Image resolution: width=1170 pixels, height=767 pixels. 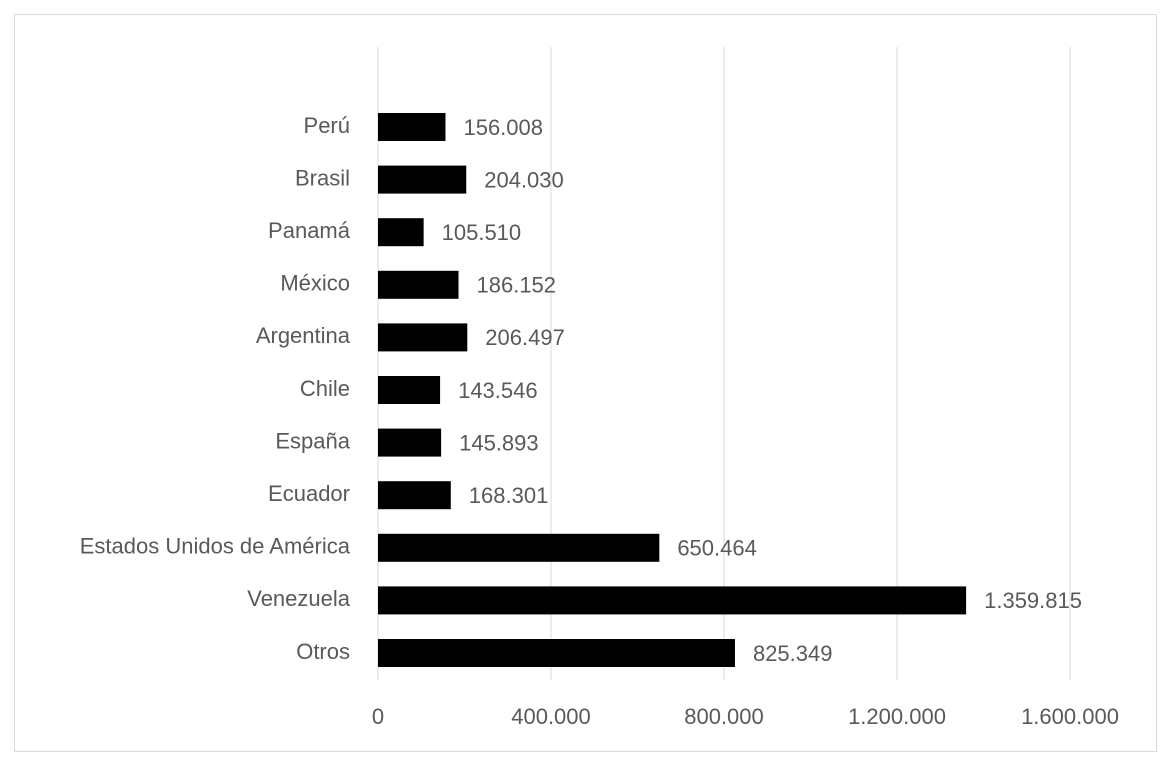 I want to click on data-label: 206.497, so click(x=525, y=337).